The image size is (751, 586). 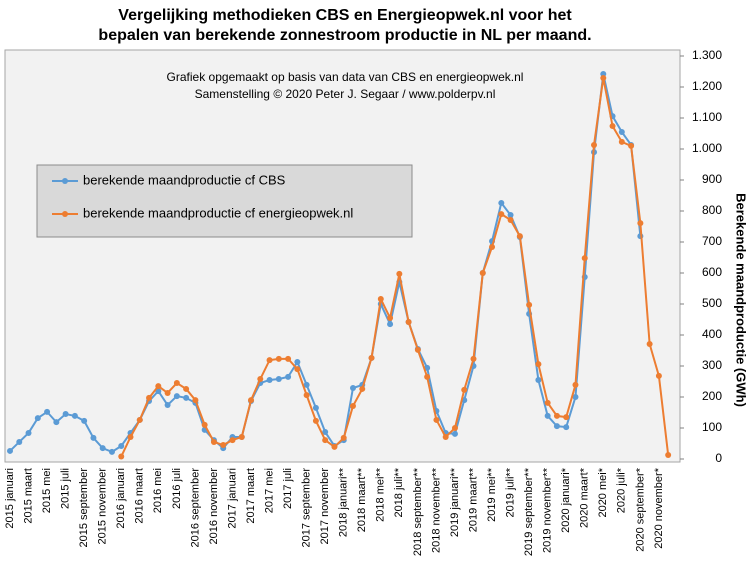 What do you see at coordinates (707, 117) in the screenshot?
I see `y-tick-label: 1.100` at bounding box center [707, 117].